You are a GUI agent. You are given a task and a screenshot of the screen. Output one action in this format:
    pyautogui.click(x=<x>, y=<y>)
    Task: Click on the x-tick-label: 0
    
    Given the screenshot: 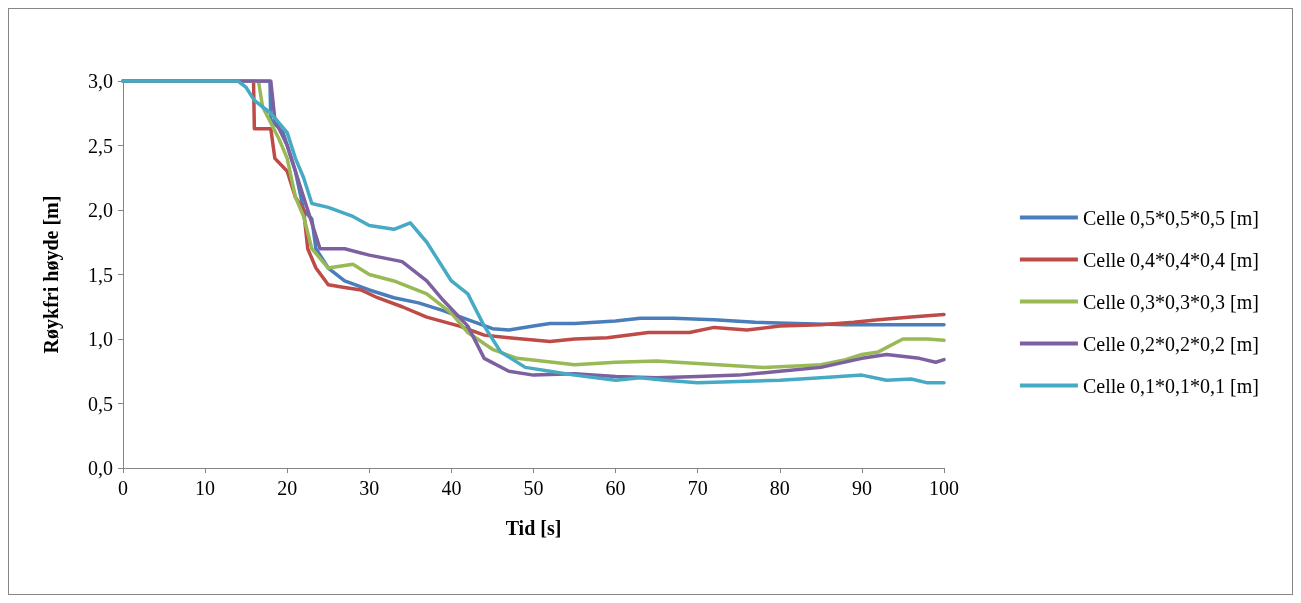 What is the action you would take?
    pyautogui.click(x=123, y=488)
    